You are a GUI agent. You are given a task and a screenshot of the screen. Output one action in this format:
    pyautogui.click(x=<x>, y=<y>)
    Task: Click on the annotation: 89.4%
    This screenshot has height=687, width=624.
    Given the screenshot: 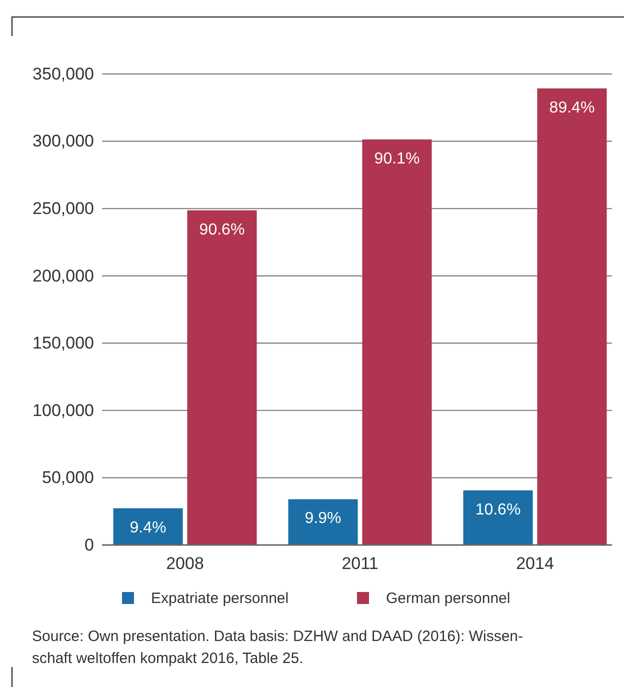 What is the action you would take?
    pyautogui.click(x=572, y=107)
    